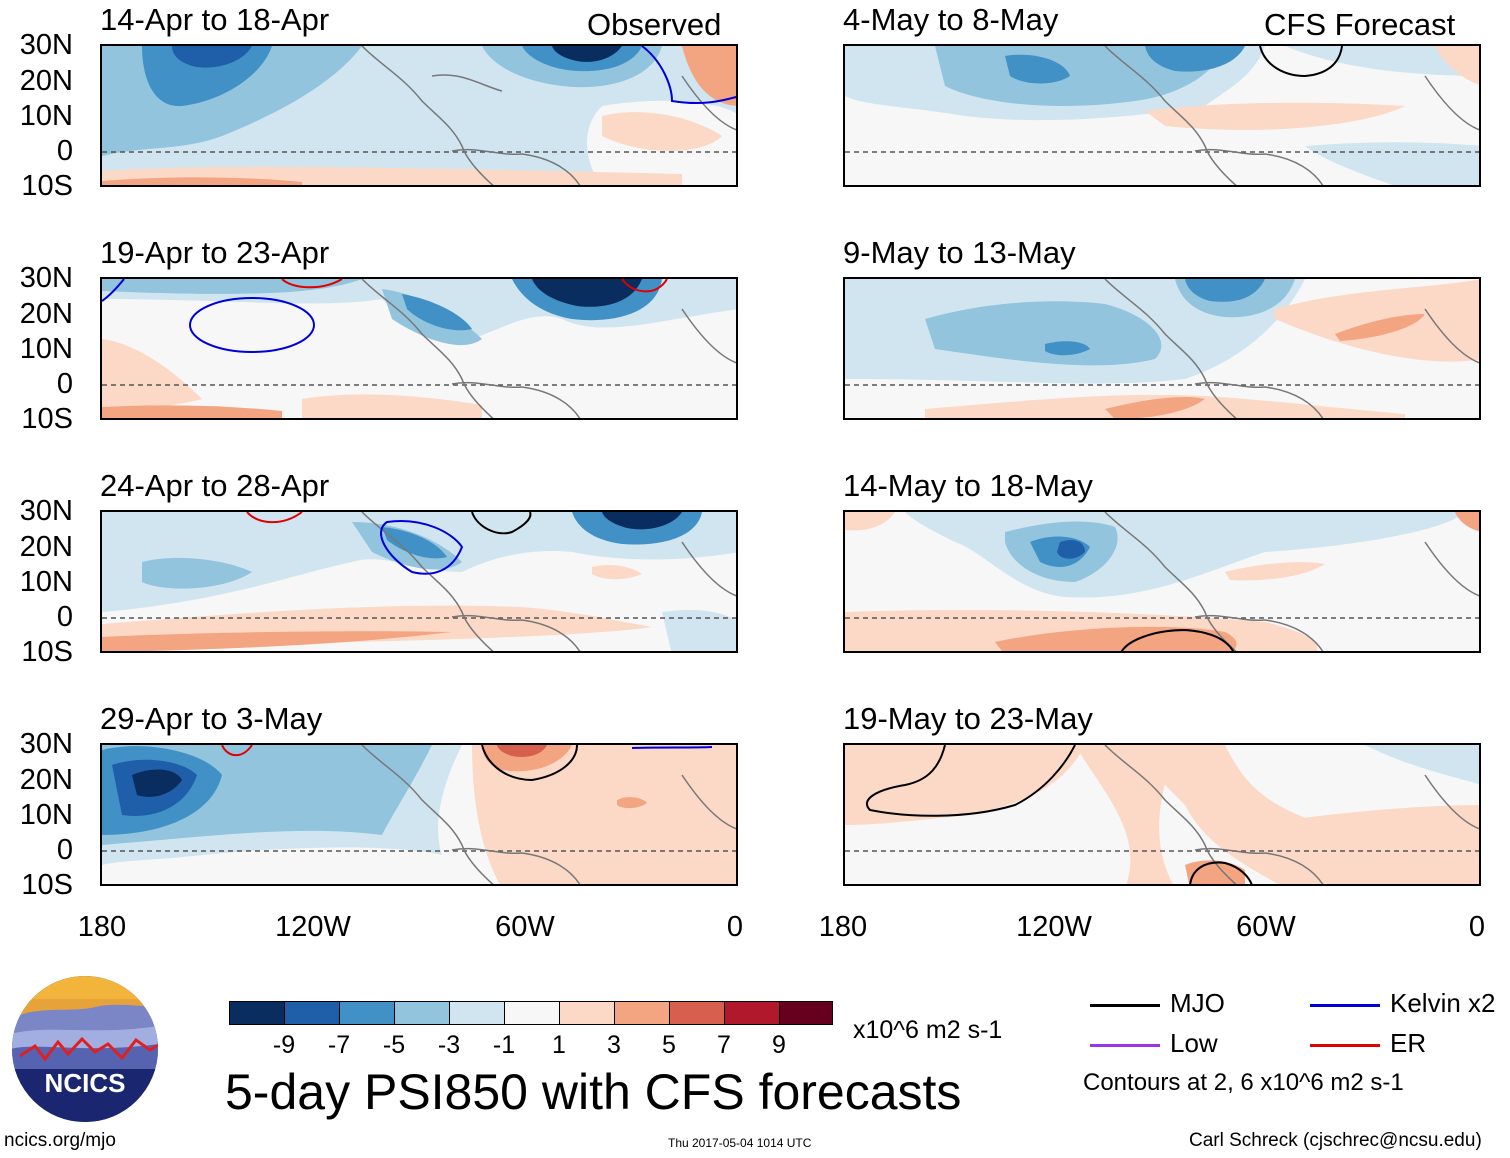 This screenshot has height=1158, width=1510. I want to click on colorbar-units: x10^6 m2 s-1, so click(928, 1030).